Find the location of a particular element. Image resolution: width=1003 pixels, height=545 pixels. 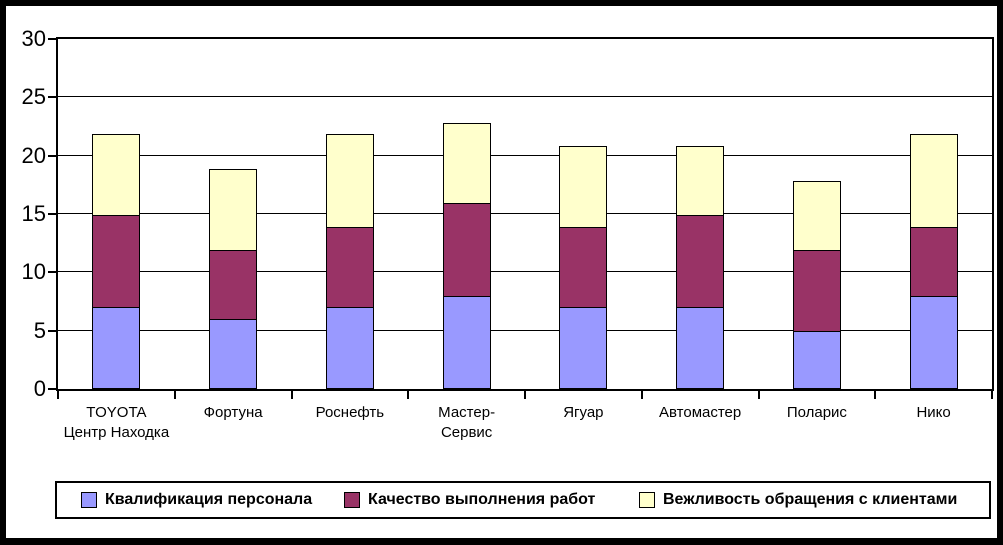

legend-item: Качество выполнения работ is located at coordinates (469, 500).